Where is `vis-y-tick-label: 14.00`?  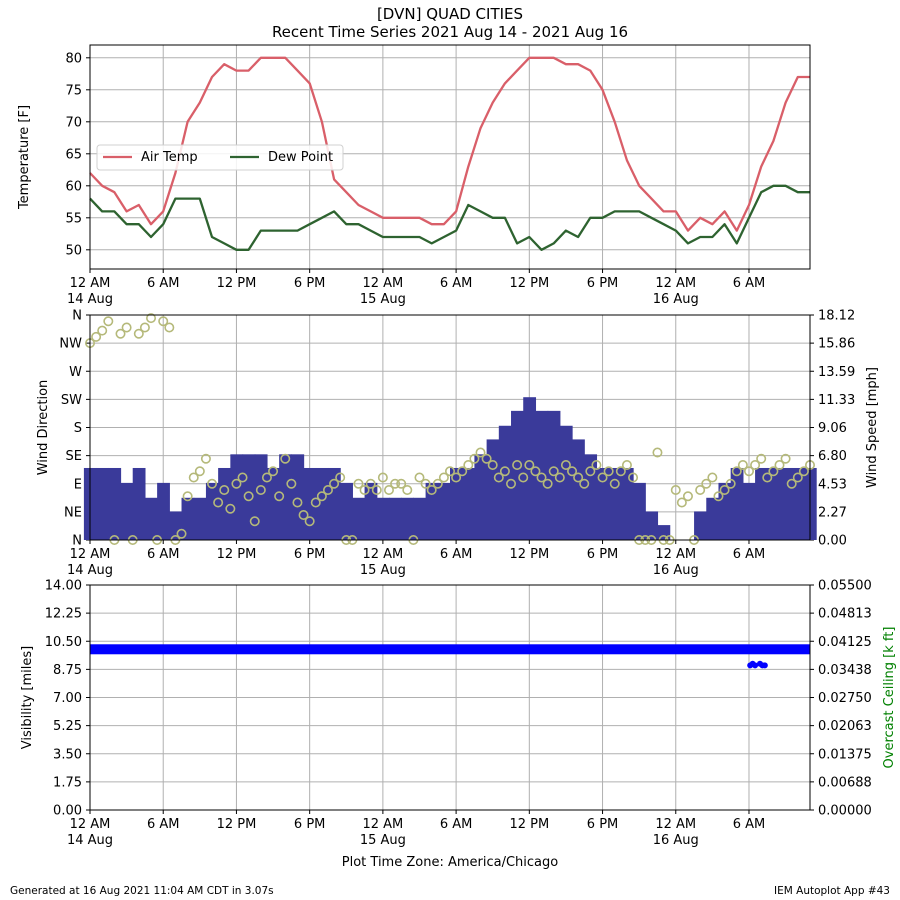
vis-y-tick-label: 14.00 is located at coordinates (63, 586).